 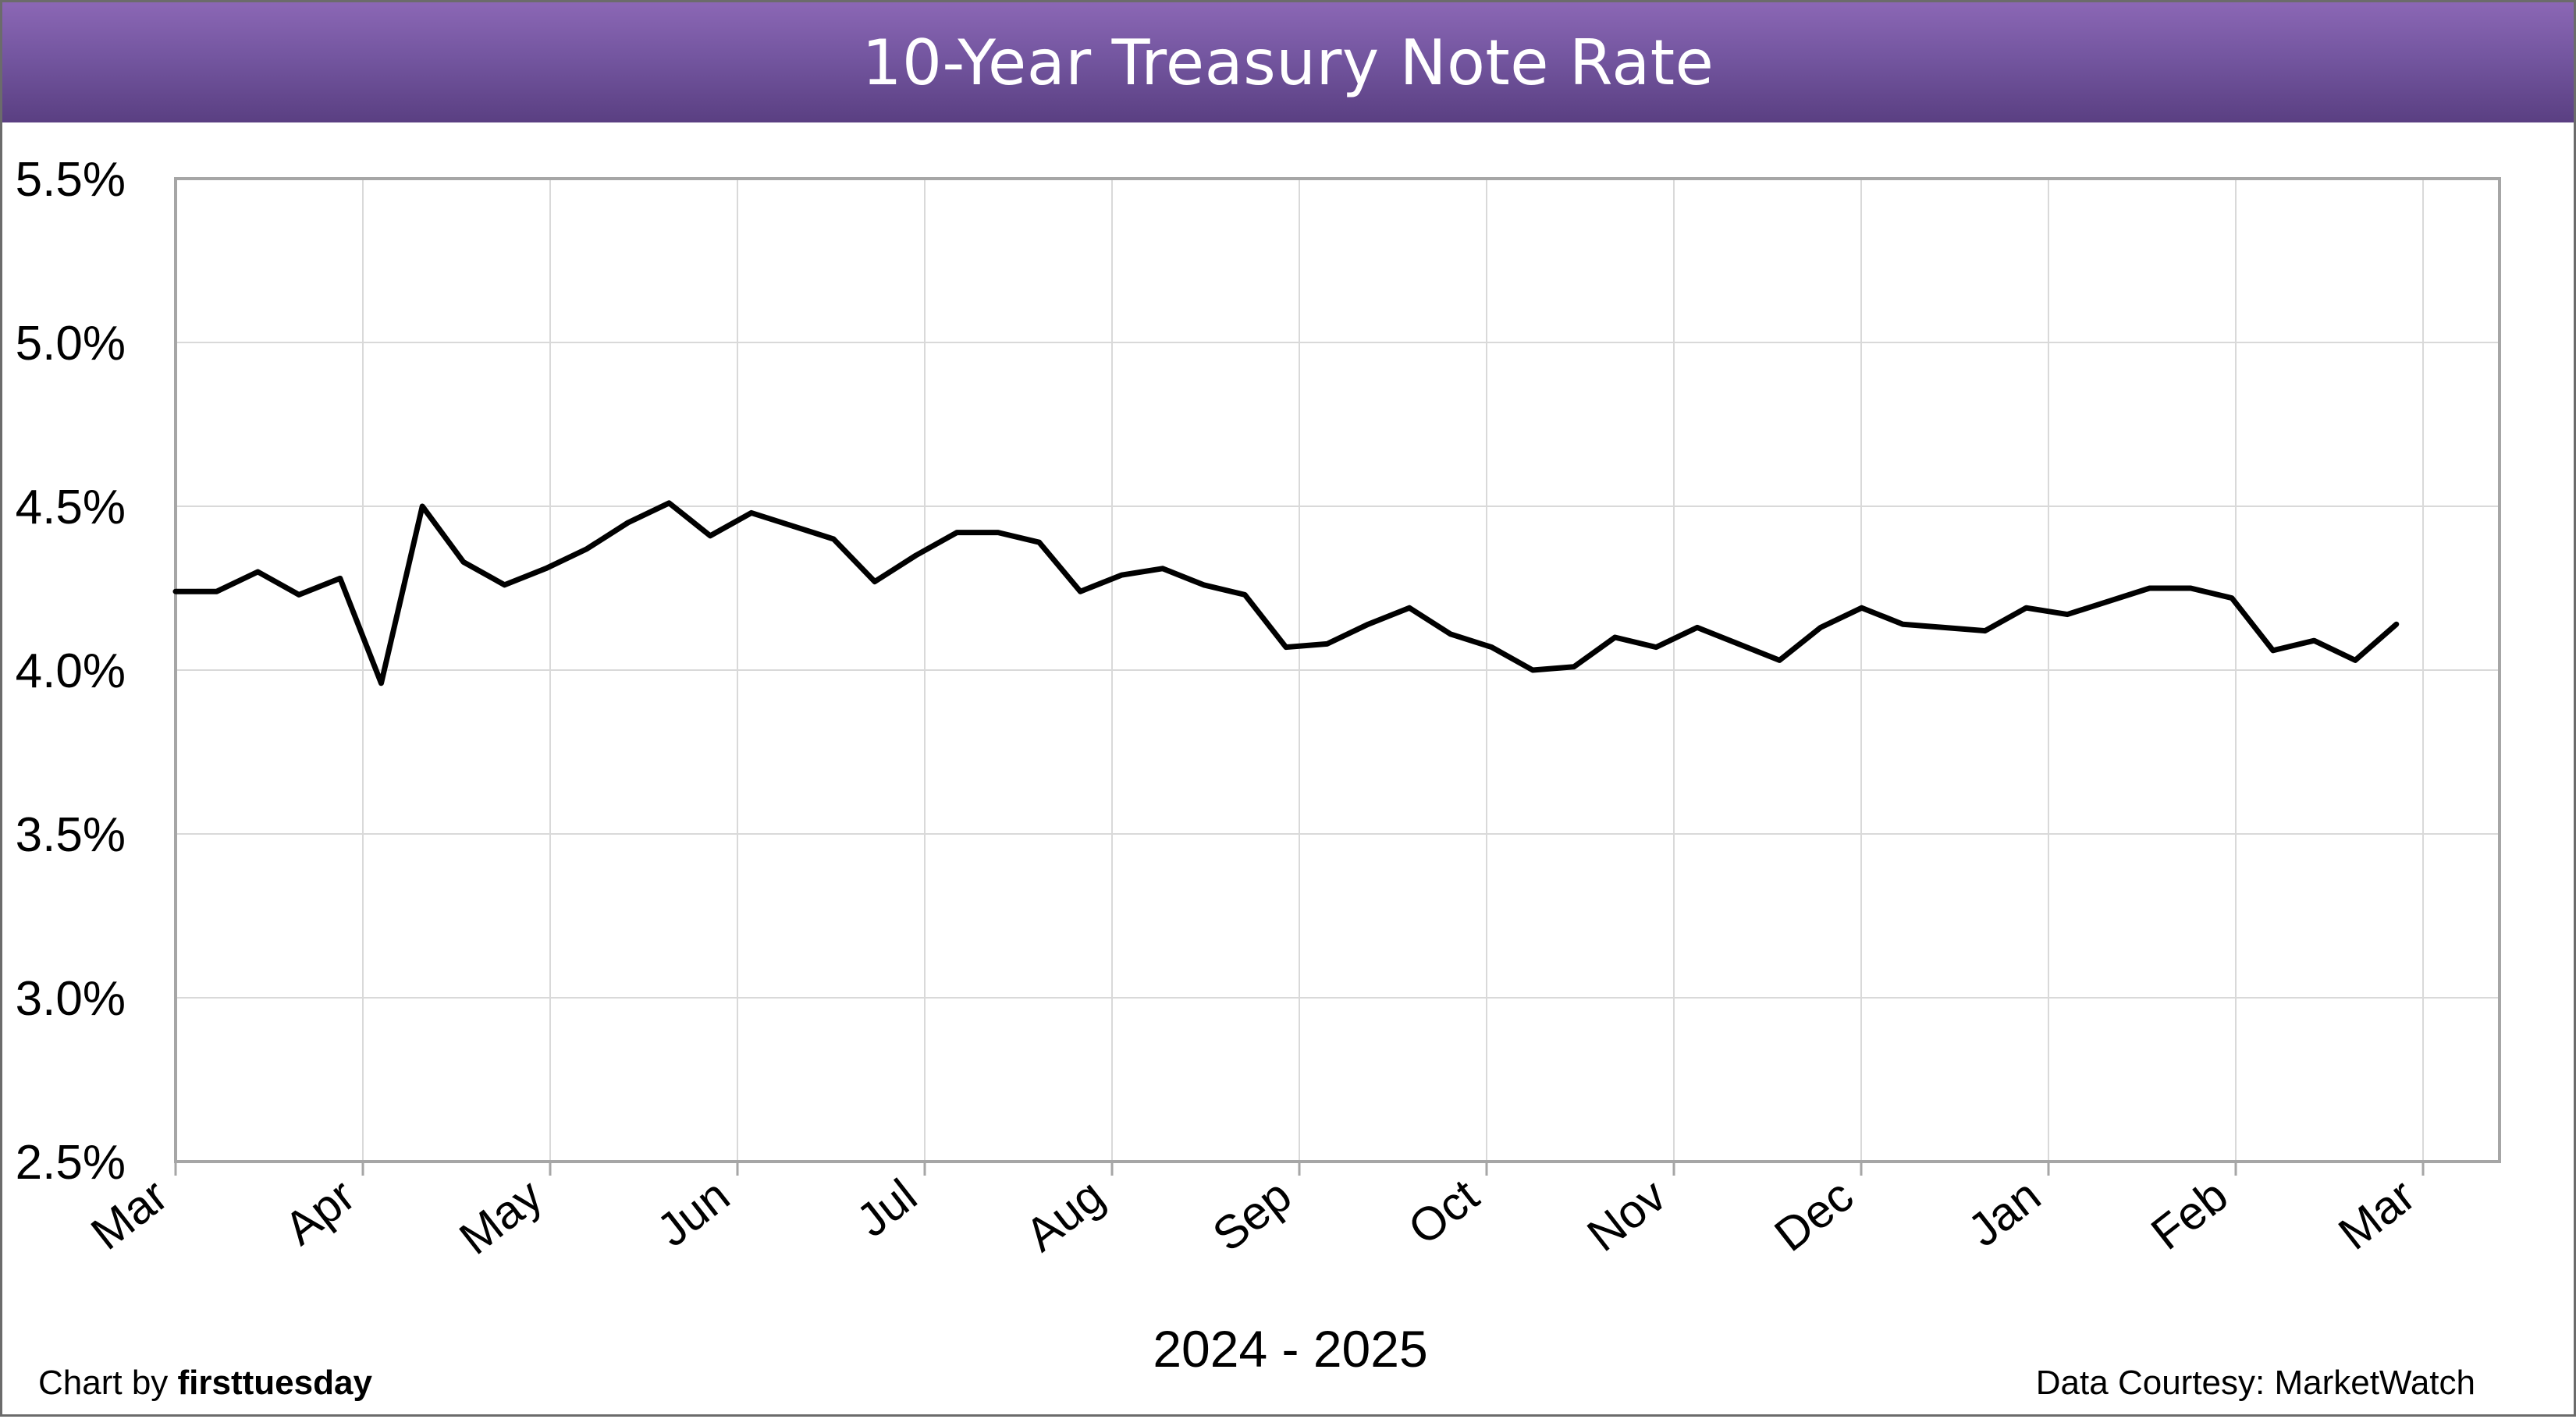 I want to click on y-tick-label: 4.0%, so click(x=71, y=671).